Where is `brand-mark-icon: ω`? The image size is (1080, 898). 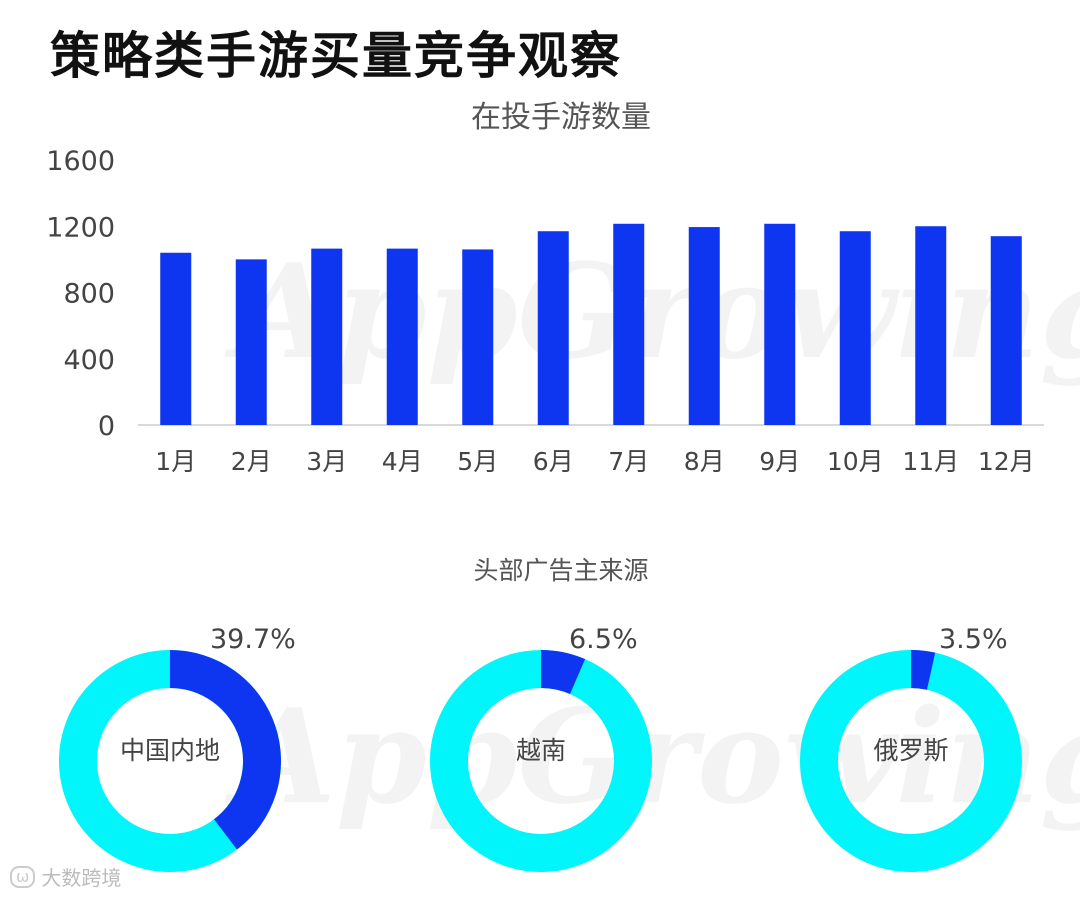
brand-mark-icon: ω is located at coordinates (23, 876).